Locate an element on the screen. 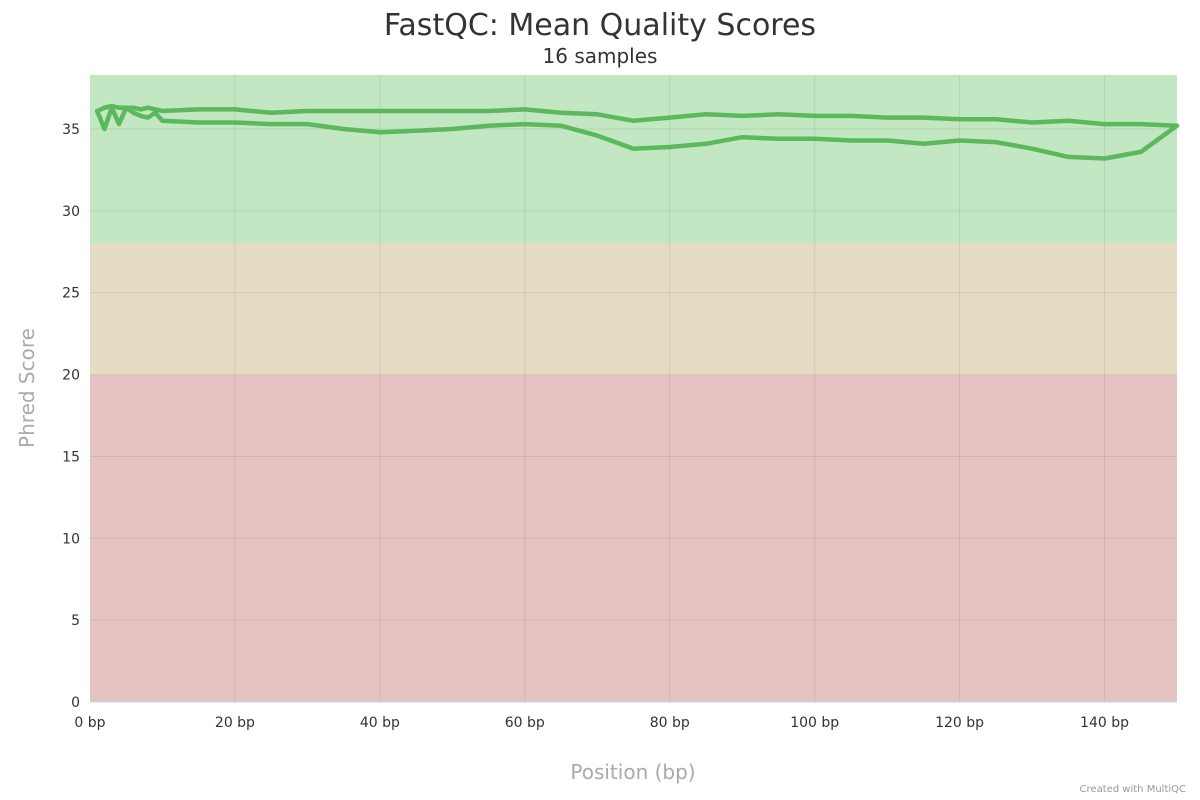 The width and height of the screenshot is (1200, 800). chart-title: FastQC: Mean Quality Scores is located at coordinates (600, 25).